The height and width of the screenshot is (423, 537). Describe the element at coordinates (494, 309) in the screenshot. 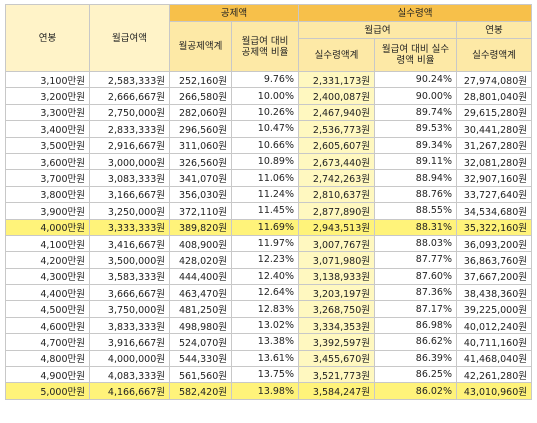

I see `table-cell: 39,225,000원` at that location.